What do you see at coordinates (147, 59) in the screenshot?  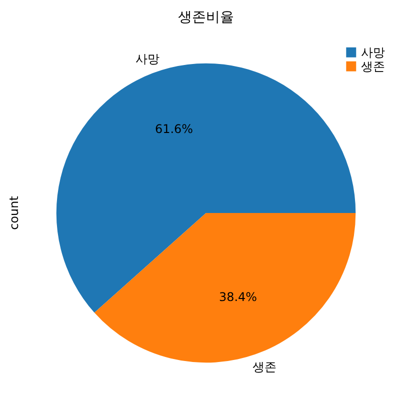 I see `slice-label: 사망` at bounding box center [147, 59].